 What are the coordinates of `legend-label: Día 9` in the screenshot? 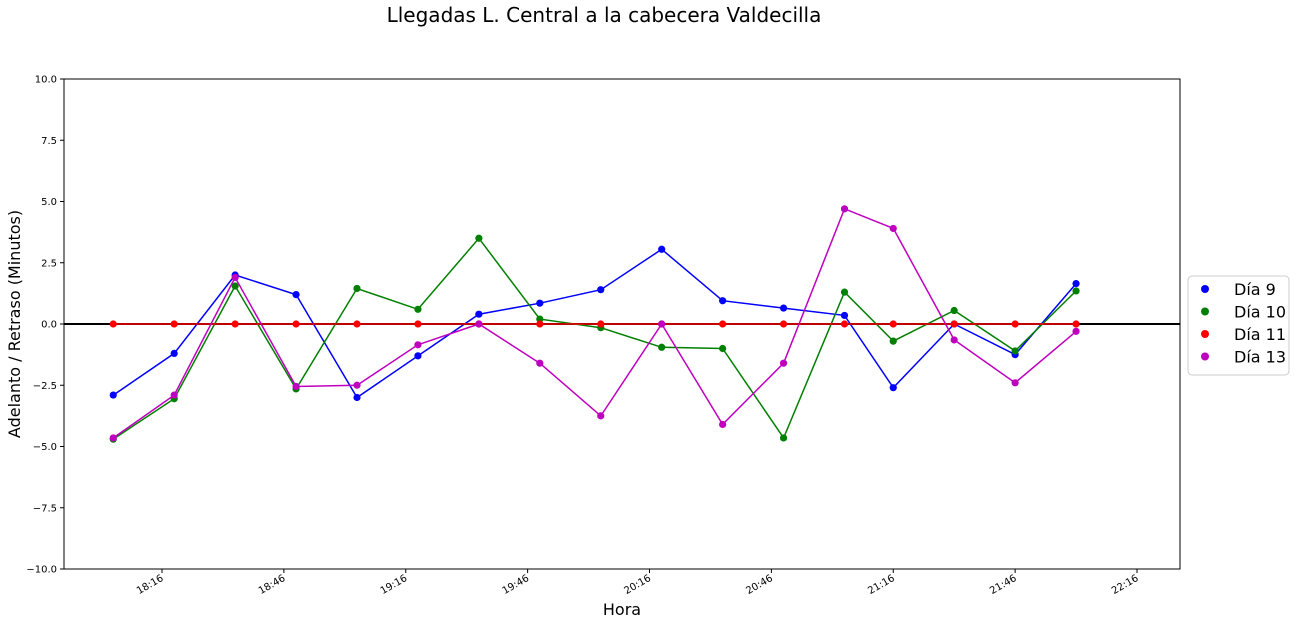 It's located at (1255, 289).